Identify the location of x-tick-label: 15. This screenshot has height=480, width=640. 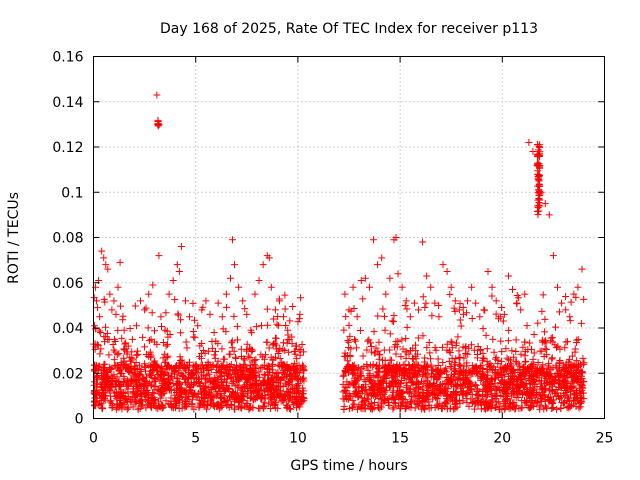
(400, 439).